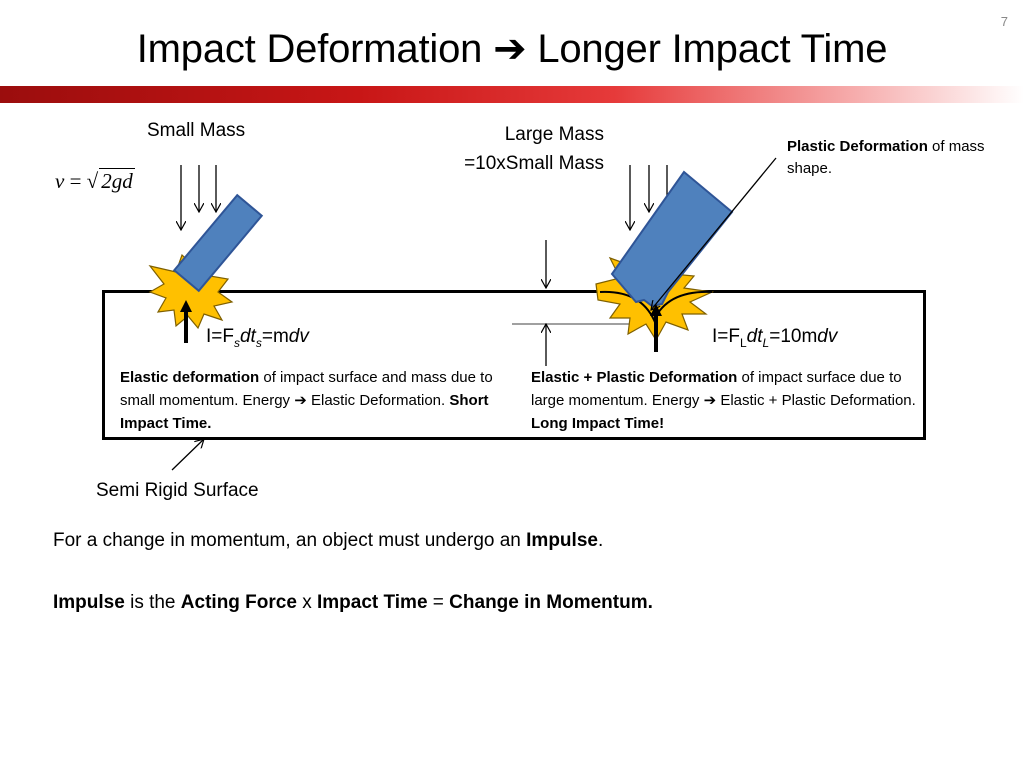 This screenshot has height=768, width=1024. I want to click on para2-t2: x, so click(306, 602).